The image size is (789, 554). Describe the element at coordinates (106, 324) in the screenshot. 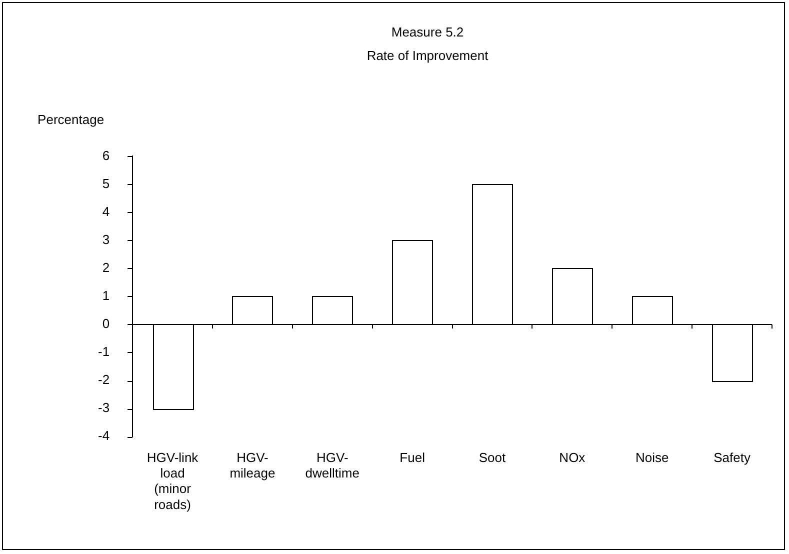

I see `y-tick-label: 0` at that location.